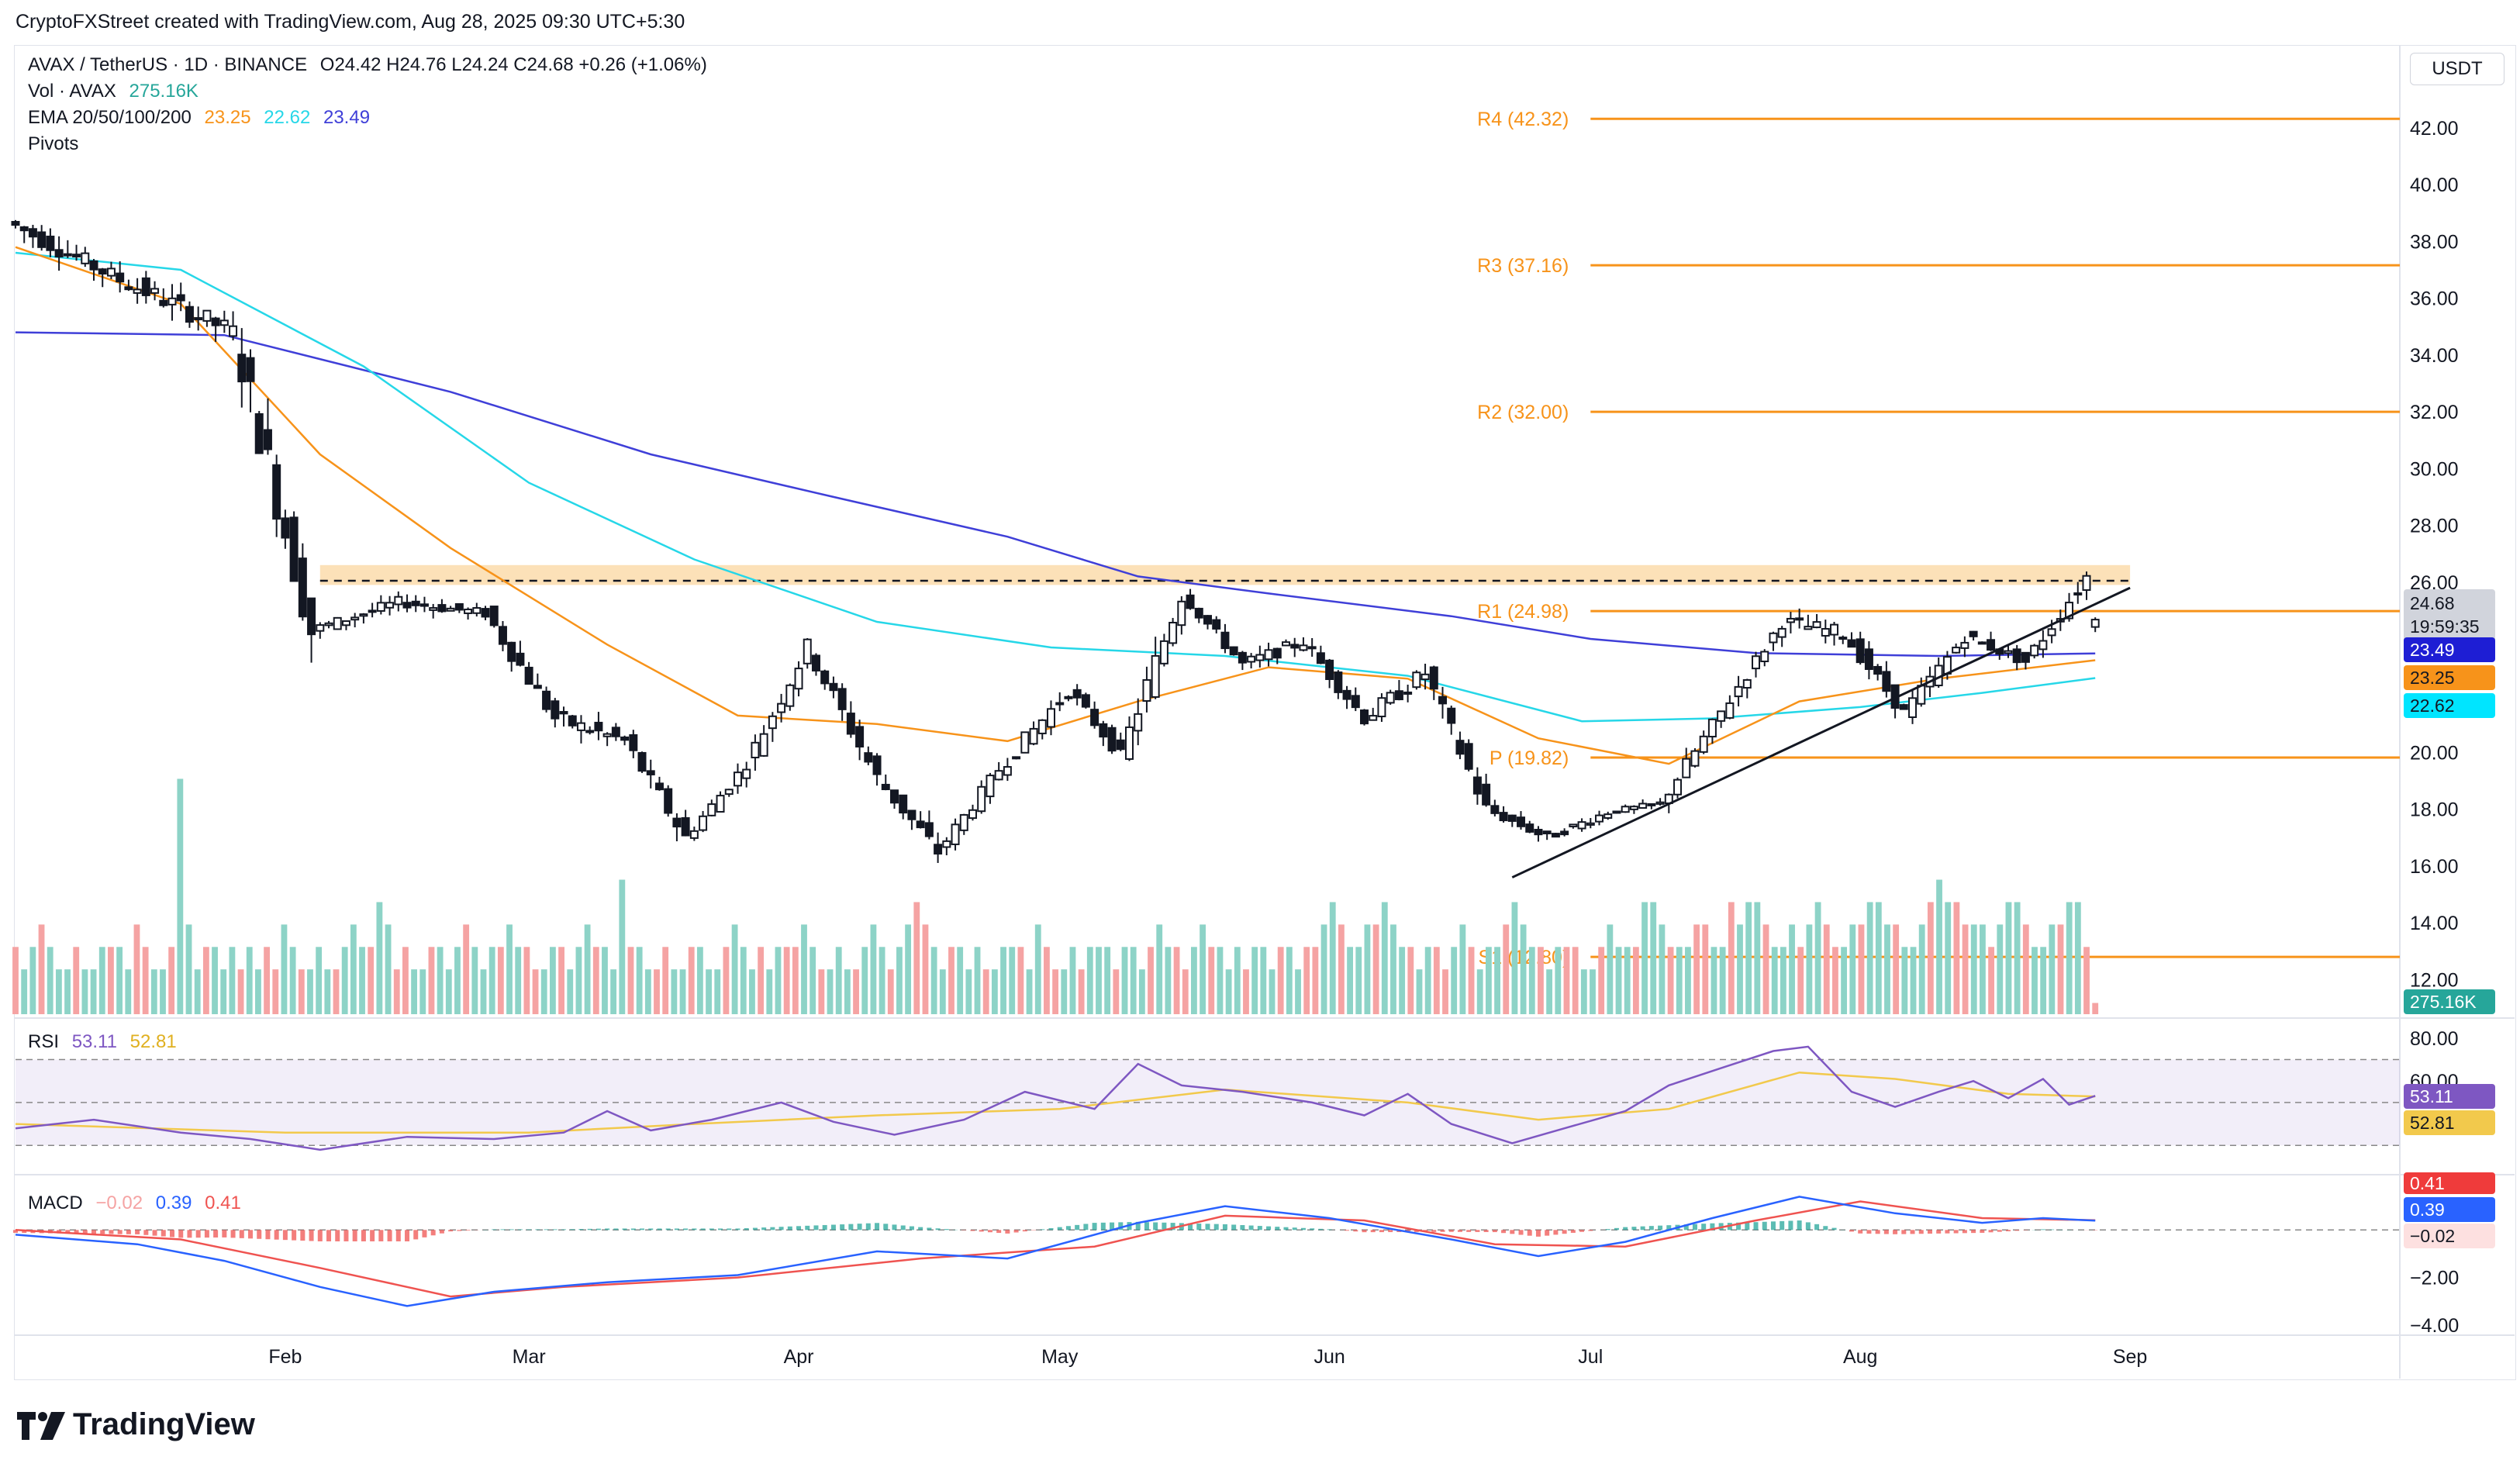  Describe the element at coordinates (72, 91) in the screenshot. I see `volume-label: Vol · AVAX` at that location.